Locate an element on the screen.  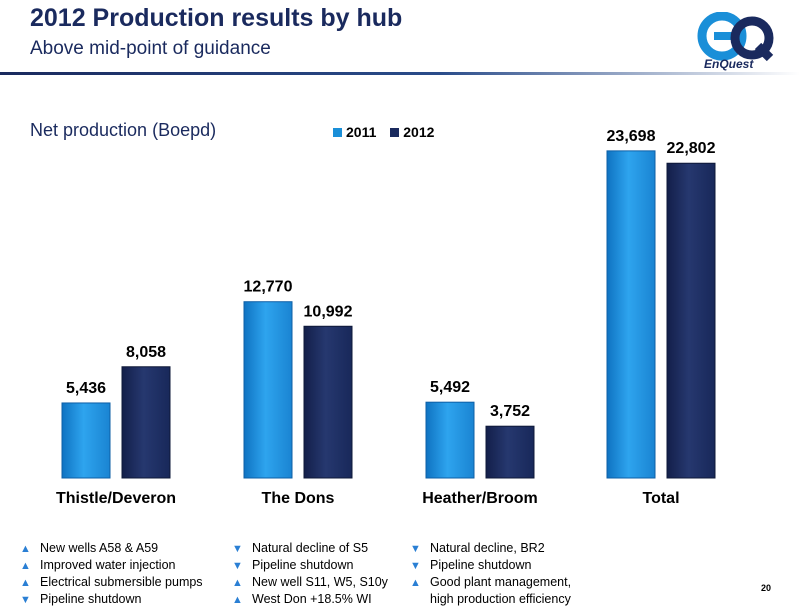
page-number: 20 is located at coordinates (766, 588).